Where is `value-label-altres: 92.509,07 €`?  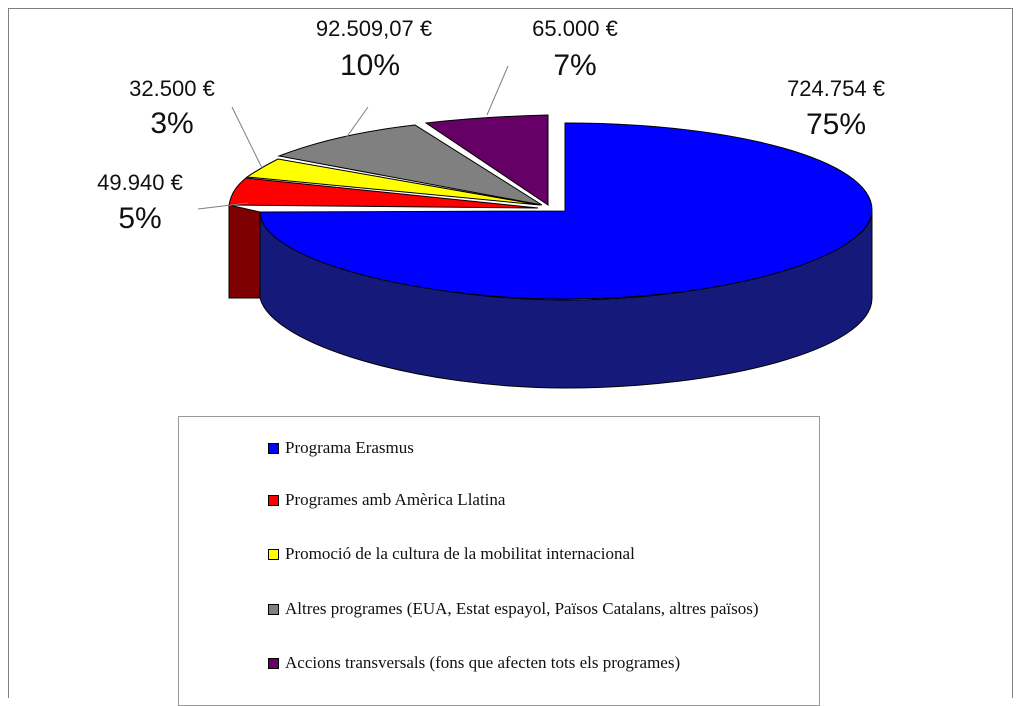
value-label-altres: 92.509,07 € is located at coordinates (374, 28).